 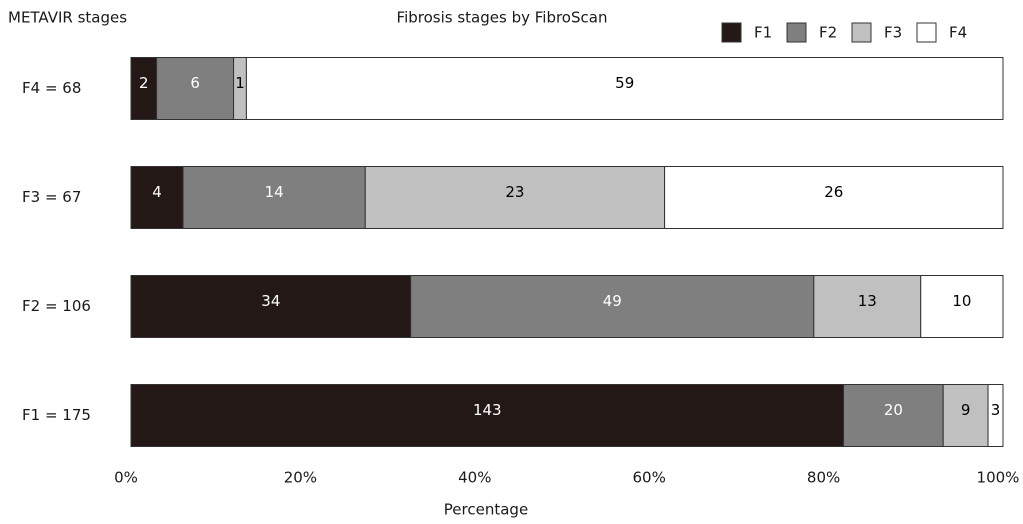 What do you see at coordinates (996, 410) in the screenshot?
I see `value-label: 3` at bounding box center [996, 410].